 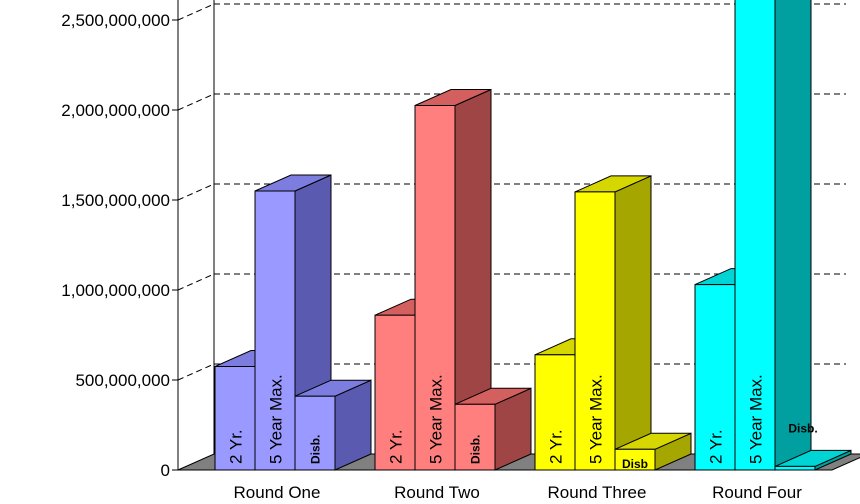 What do you see at coordinates (115, 110) in the screenshot?
I see `y-tick-label: 2,000,000,000` at bounding box center [115, 110].